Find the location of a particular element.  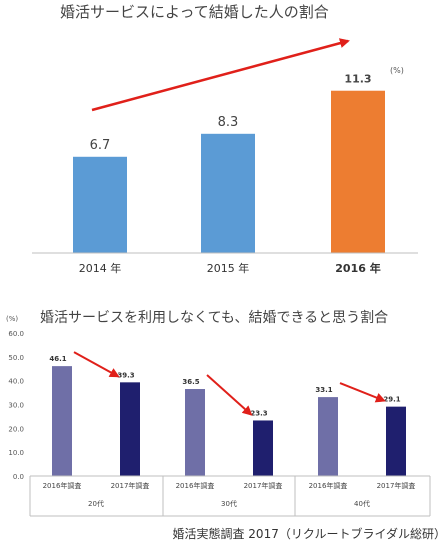

chart2-value-label-2-0: 33.1 is located at coordinates (323, 390).